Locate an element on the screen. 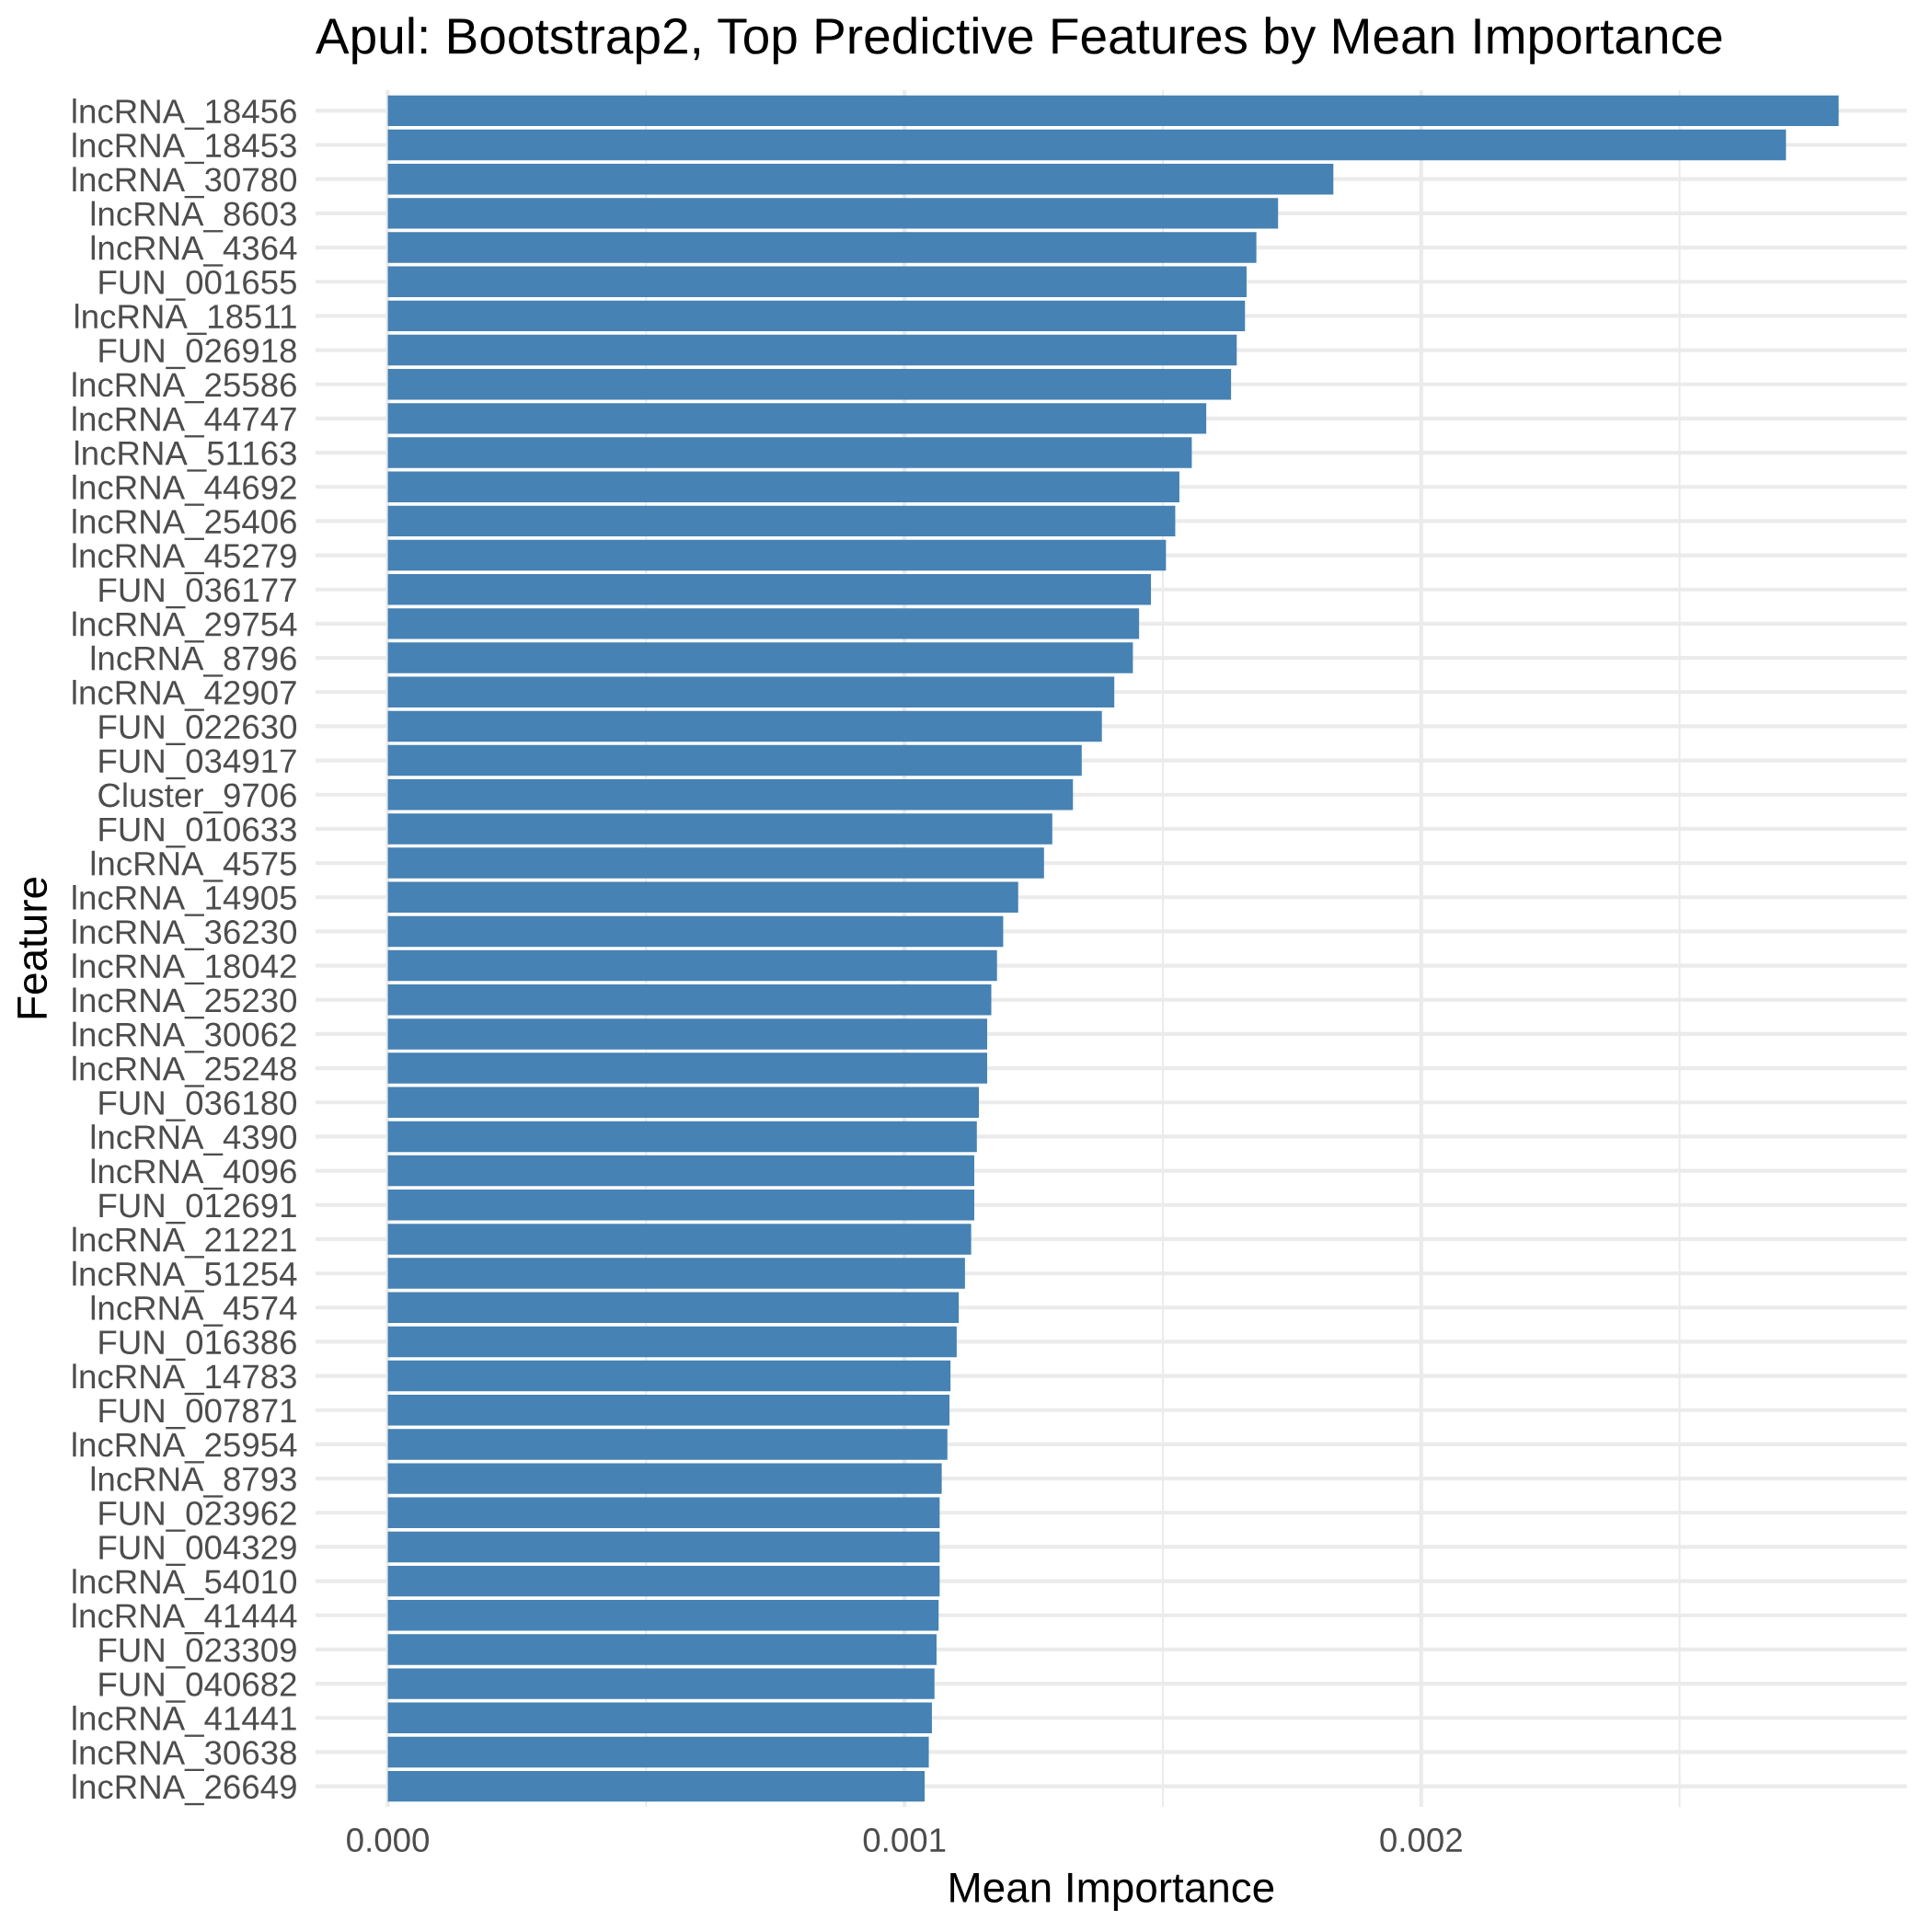 This screenshot has height=1932, width=1932. y-tick-label: lncRNA_8796 is located at coordinates (193, 661).